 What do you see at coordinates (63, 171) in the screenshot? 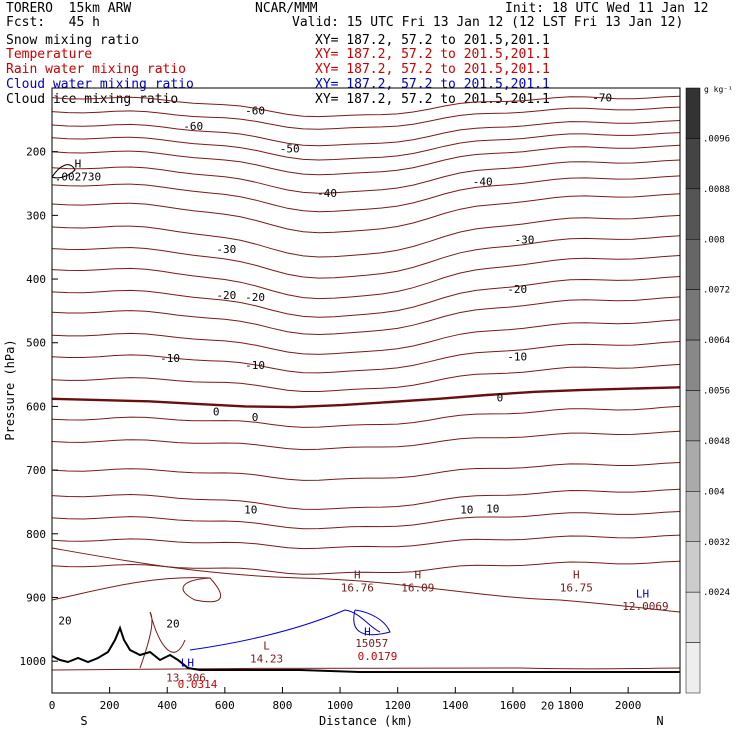
I see `snow-contour` at bounding box center [63, 171].